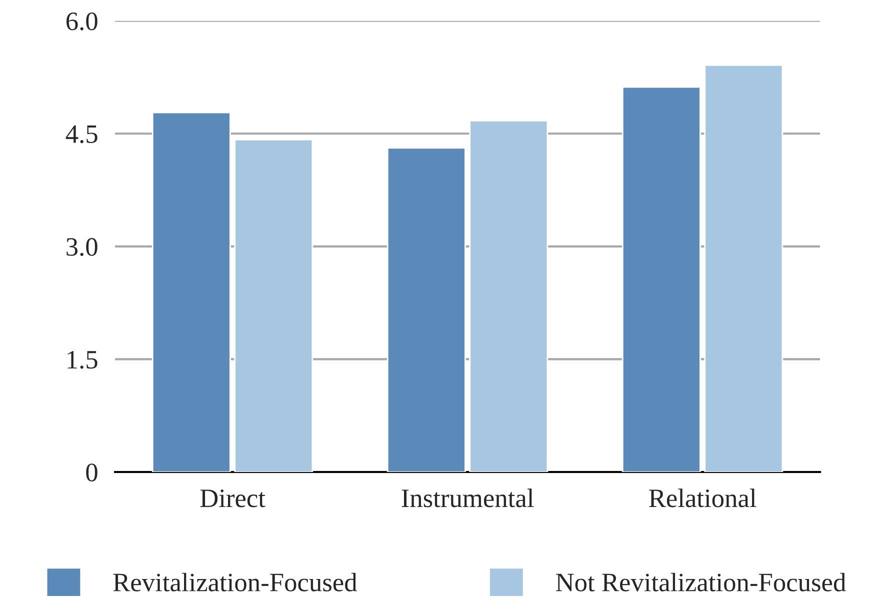 This screenshot has width=878, height=613. Describe the element at coordinates (468, 498) in the screenshot. I see `x-tick-label: Instrumental` at that location.